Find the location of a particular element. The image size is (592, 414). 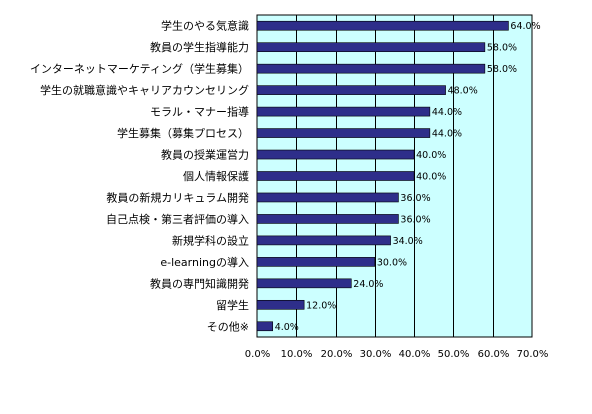

category-label: 学生の就職意識やキャリアカウンセリング is located at coordinates (144, 90).